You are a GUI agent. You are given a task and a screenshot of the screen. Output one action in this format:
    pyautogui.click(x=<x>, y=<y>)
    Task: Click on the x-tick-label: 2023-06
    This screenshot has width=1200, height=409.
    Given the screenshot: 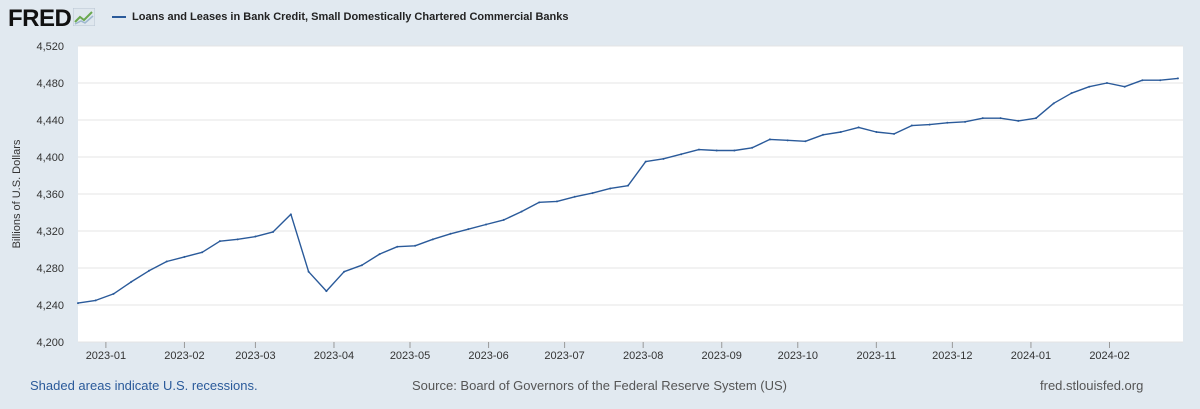 What is the action you would take?
    pyautogui.click(x=488, y=356)
    